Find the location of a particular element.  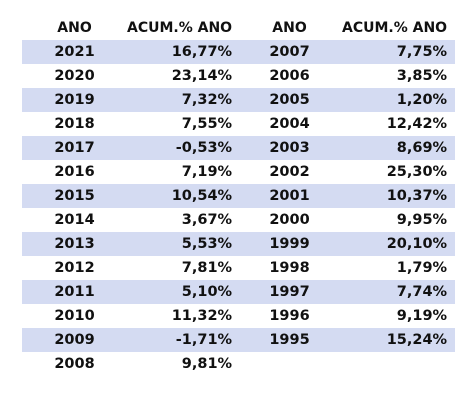

table-row is located at coordinates (346, 364).